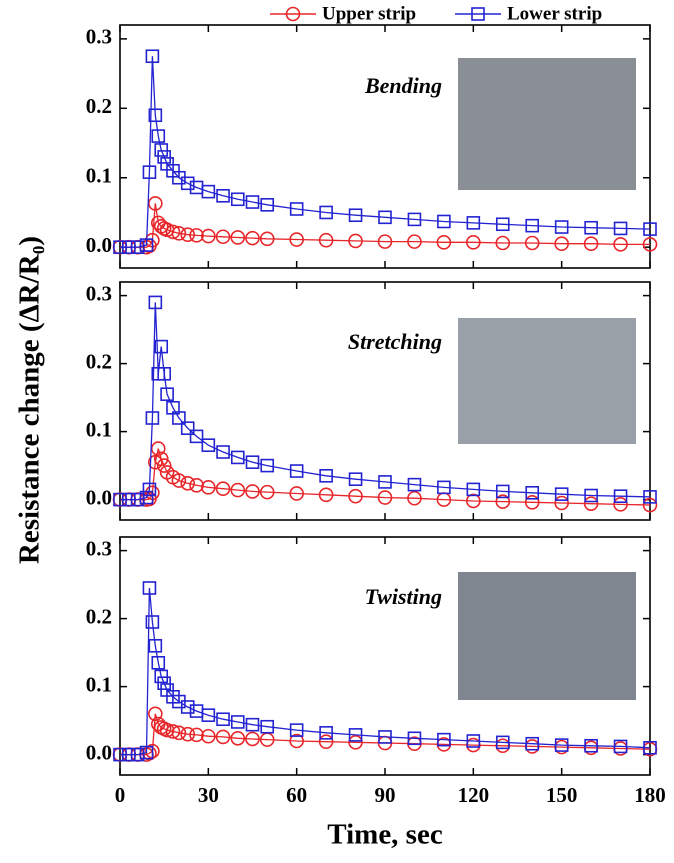 This screenshot has height=863, width=674. I want to click on inset-photo, so click(547, 636).